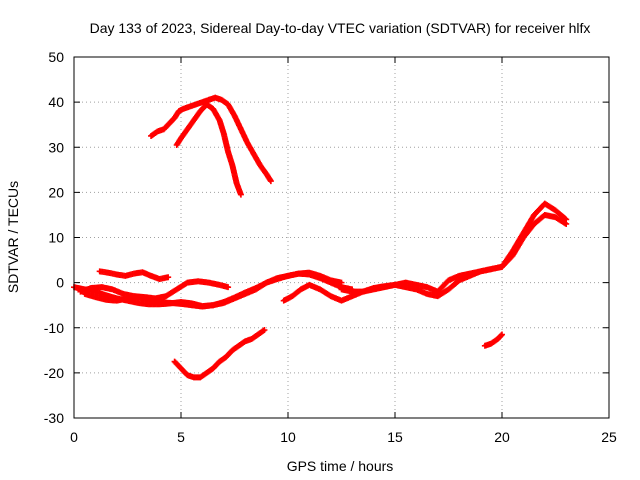 This screenshot has height=480, width=640. I want to click on x-tick-label: 10, so click(288, 437).